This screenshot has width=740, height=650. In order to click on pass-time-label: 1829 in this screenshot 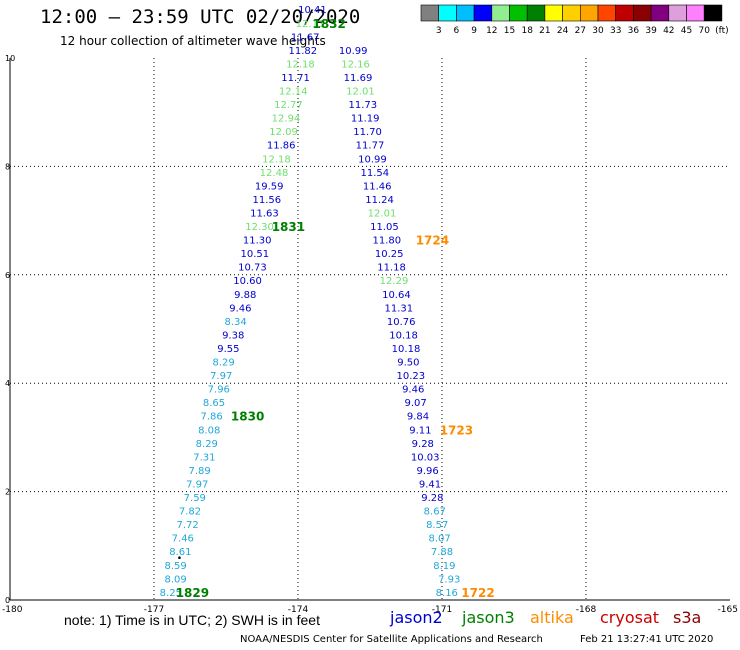, I will do `click(192, 593)`.